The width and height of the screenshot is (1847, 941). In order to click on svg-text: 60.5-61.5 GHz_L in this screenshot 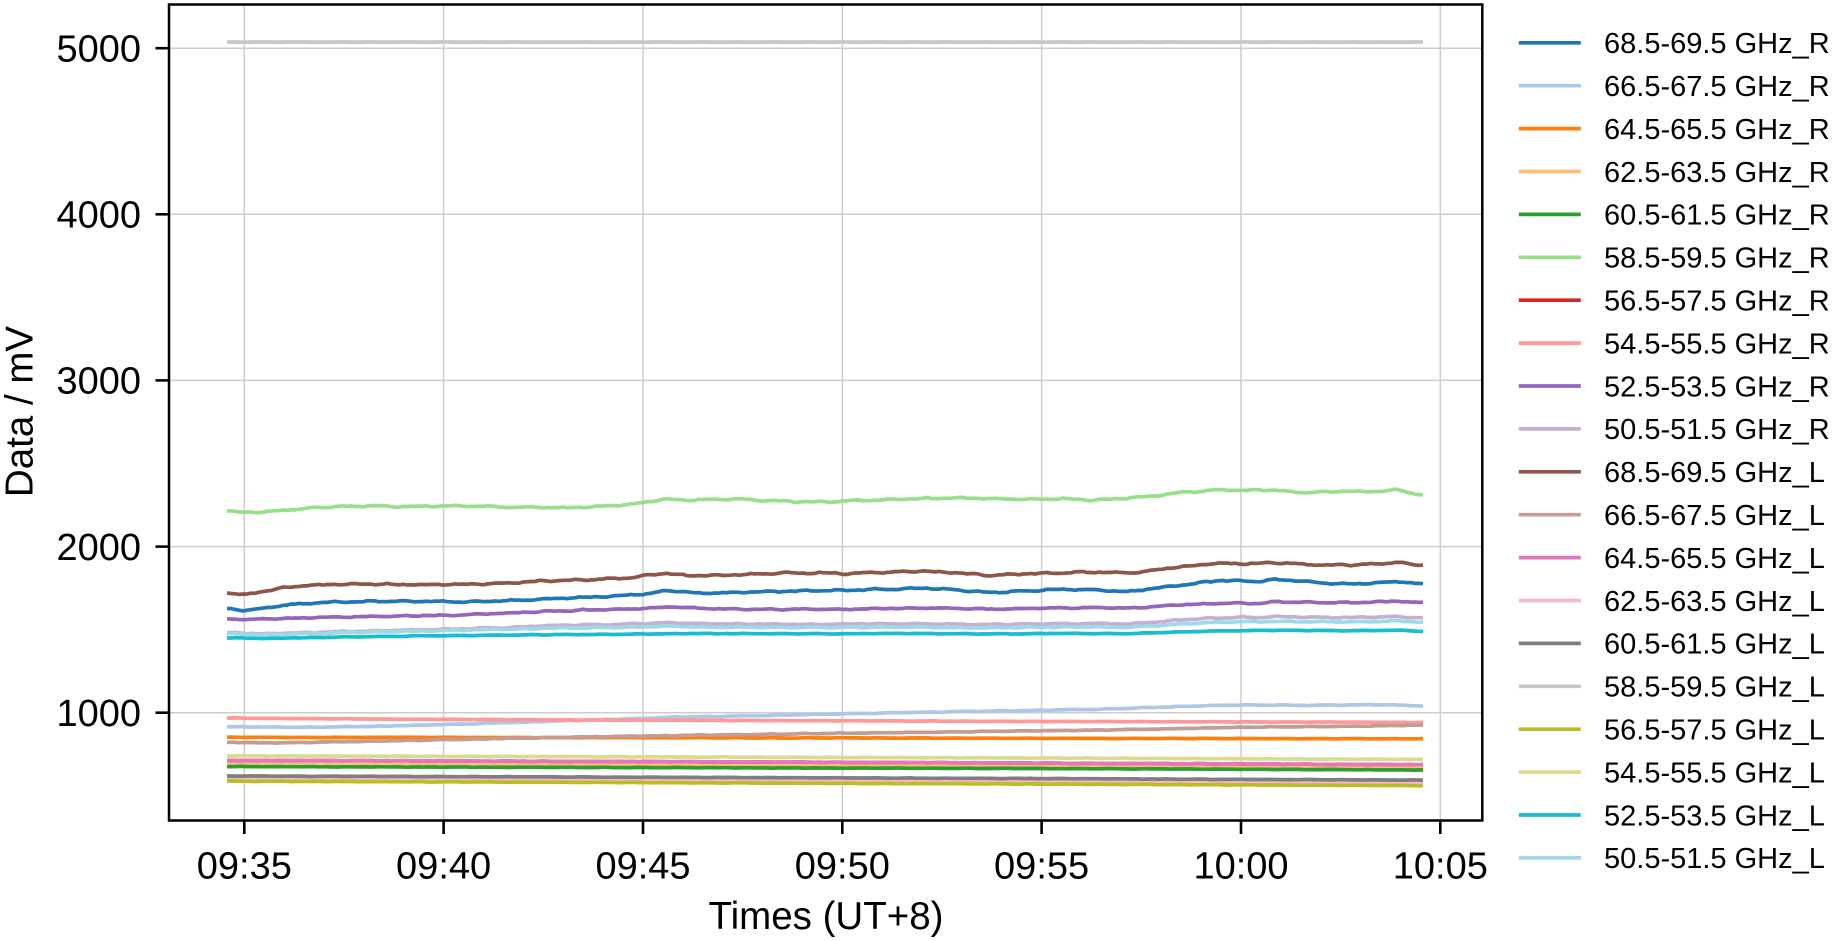, I will do `click(1714, 645)`.